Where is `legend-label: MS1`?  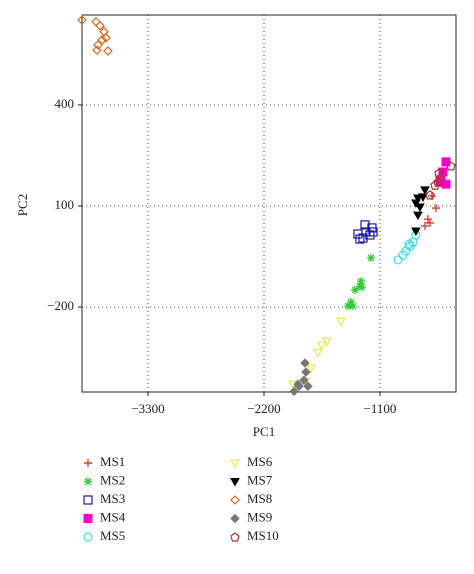 legend-label: MS1 is located at coordinates (112, 461).